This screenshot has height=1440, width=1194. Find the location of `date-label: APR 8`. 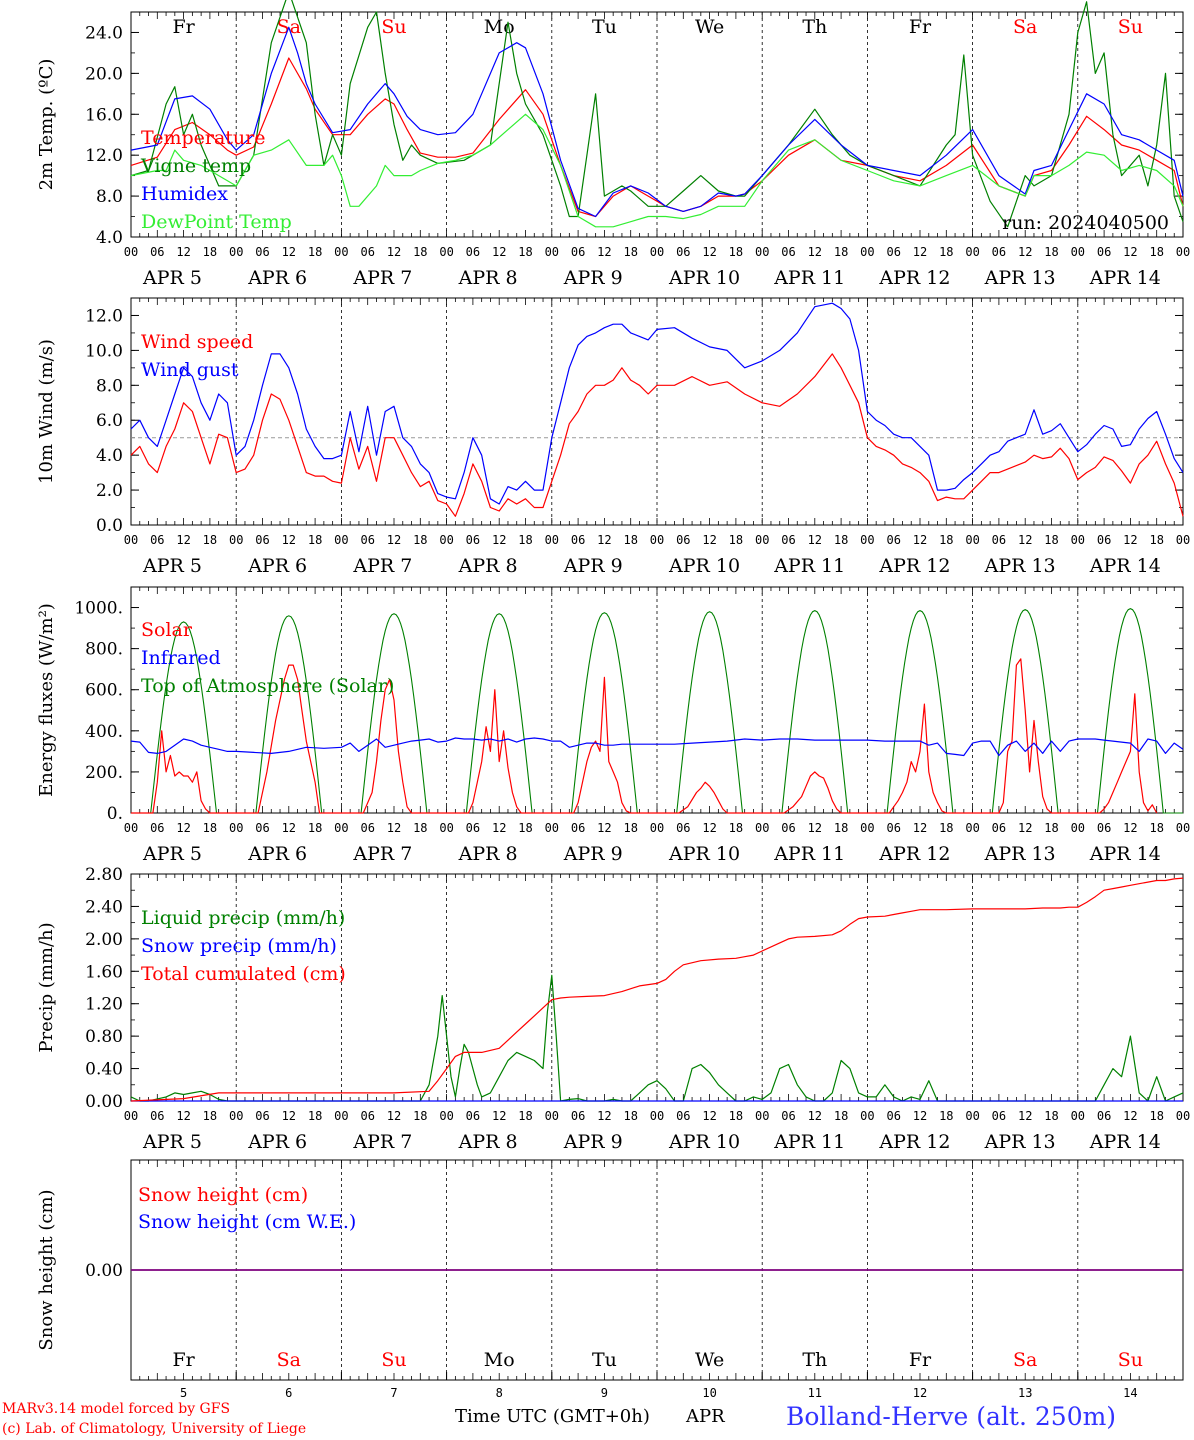

date-label: APR 8 is located at coordinates (488, 1142).